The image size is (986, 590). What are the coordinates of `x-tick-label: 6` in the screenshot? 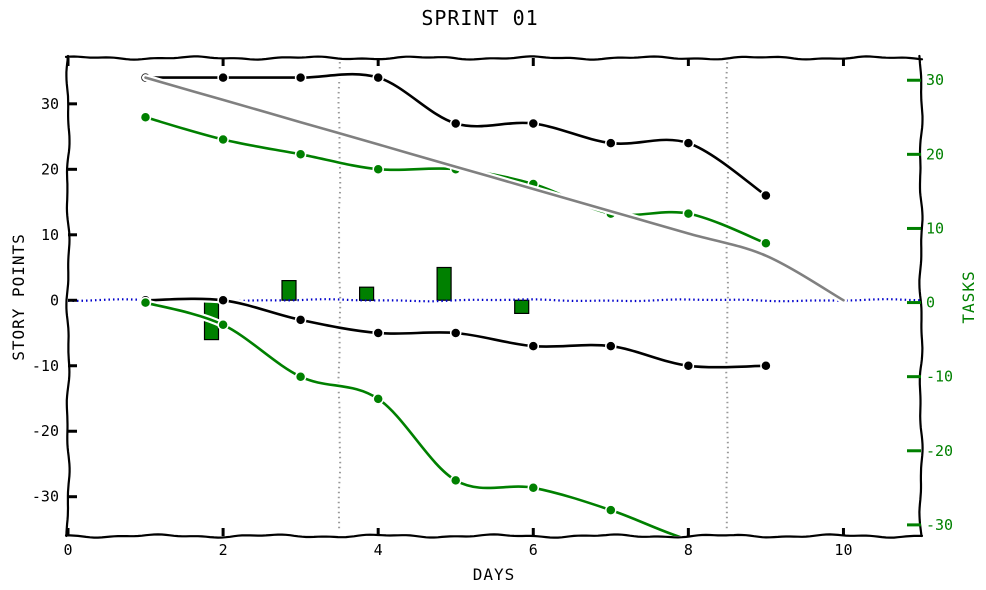 It's located at (533, 550).